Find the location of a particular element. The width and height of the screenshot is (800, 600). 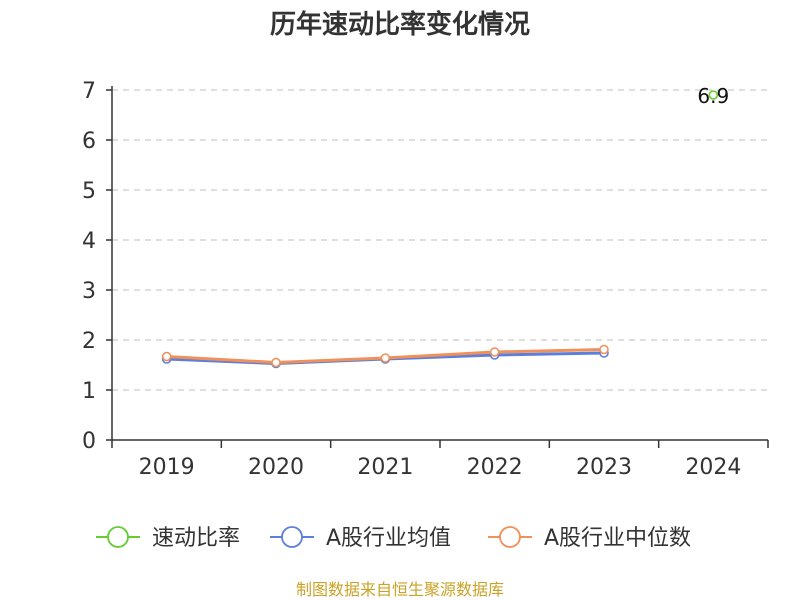

legend-label-0: 速动比率 is located at coordinates (196, 538).